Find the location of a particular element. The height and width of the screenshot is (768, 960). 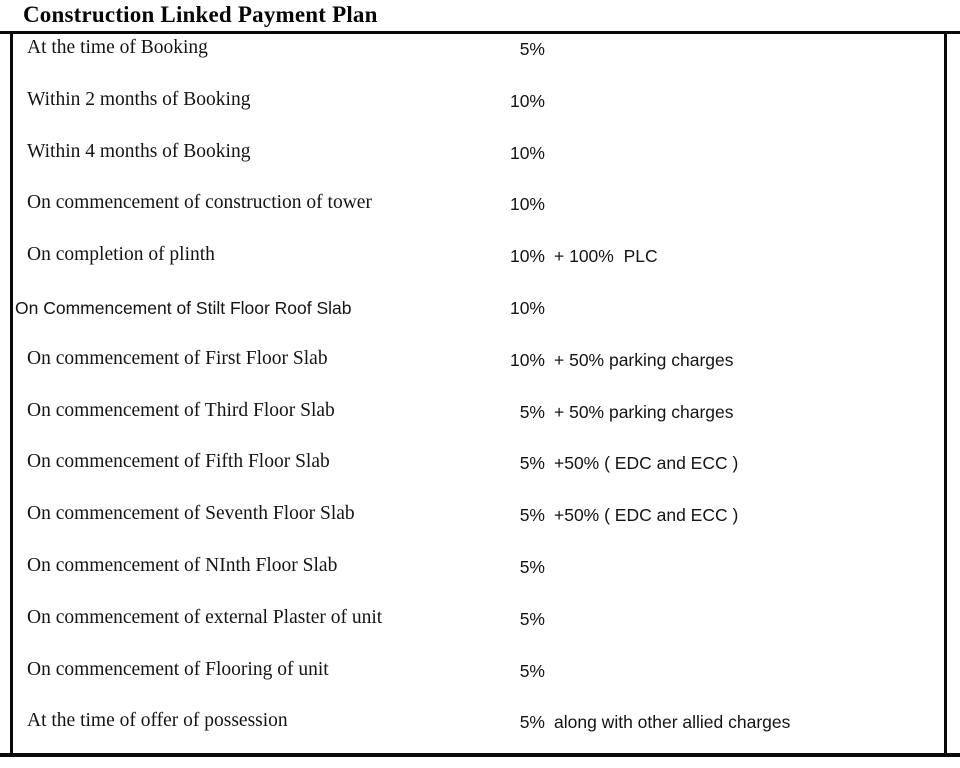

table-row: Within 4 months of Booking 10% is located at coordinates (478, 164).